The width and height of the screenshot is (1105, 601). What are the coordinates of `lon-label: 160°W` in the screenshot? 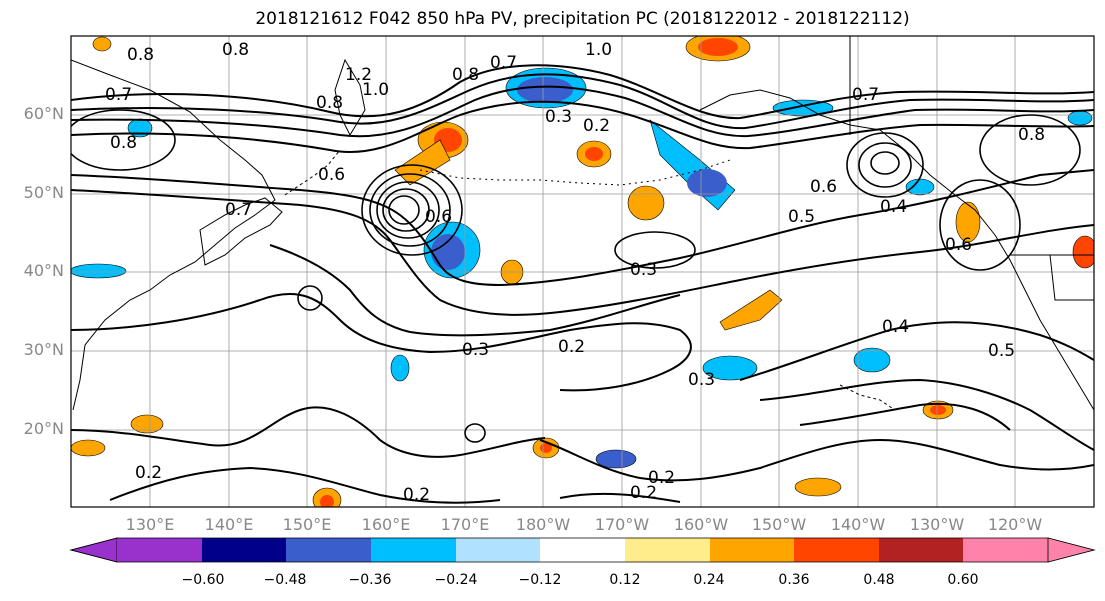 It's located at (701, 524).